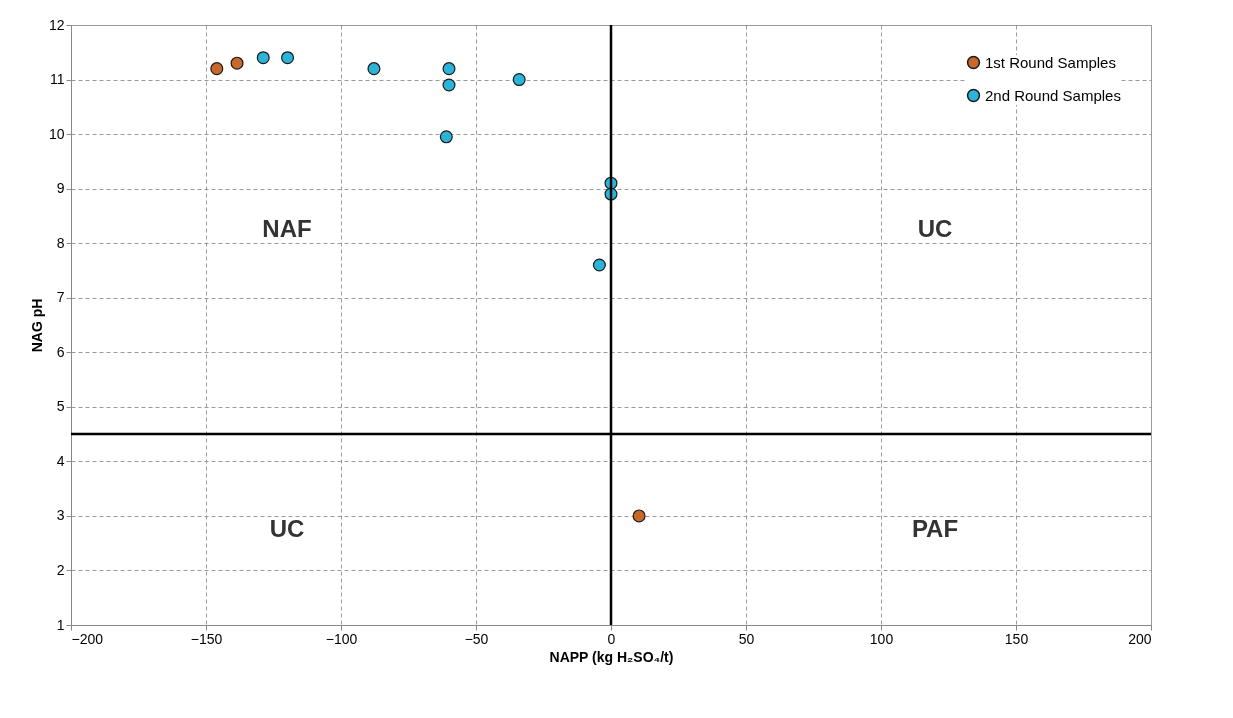  Describe the element at coordinates (881, 638) in the screenshot. I see `x-tick-label: 100` at that location.